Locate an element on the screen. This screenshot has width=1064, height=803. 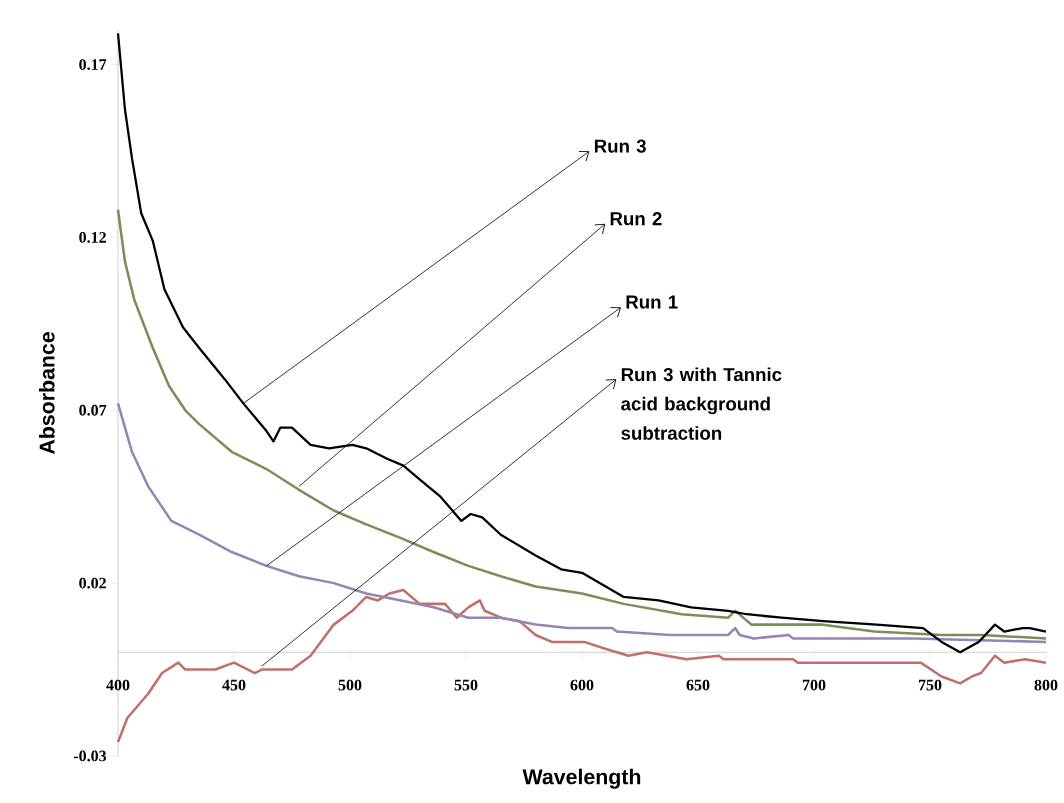
annotation: Run 3 is located at coordinates (620, 146).